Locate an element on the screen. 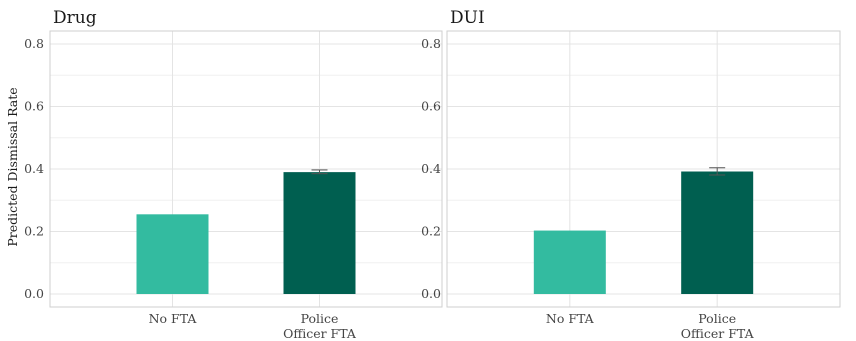 This screenshot has width=856, height=341. y-axis-label: Predicted Dismissal Rate is located at coordinates (12, 166).